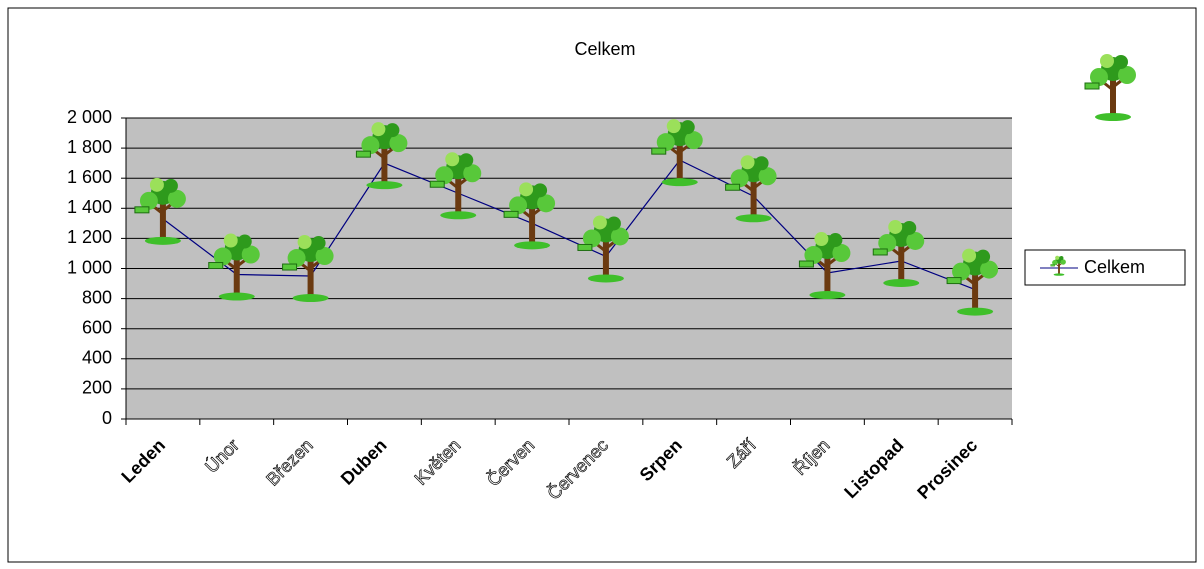 The height and width of the screenshot is (569, 1204). Describe the element at coordinates (89, 267) in the screenshot. I see `y-tick-label: 1 000` at that location.